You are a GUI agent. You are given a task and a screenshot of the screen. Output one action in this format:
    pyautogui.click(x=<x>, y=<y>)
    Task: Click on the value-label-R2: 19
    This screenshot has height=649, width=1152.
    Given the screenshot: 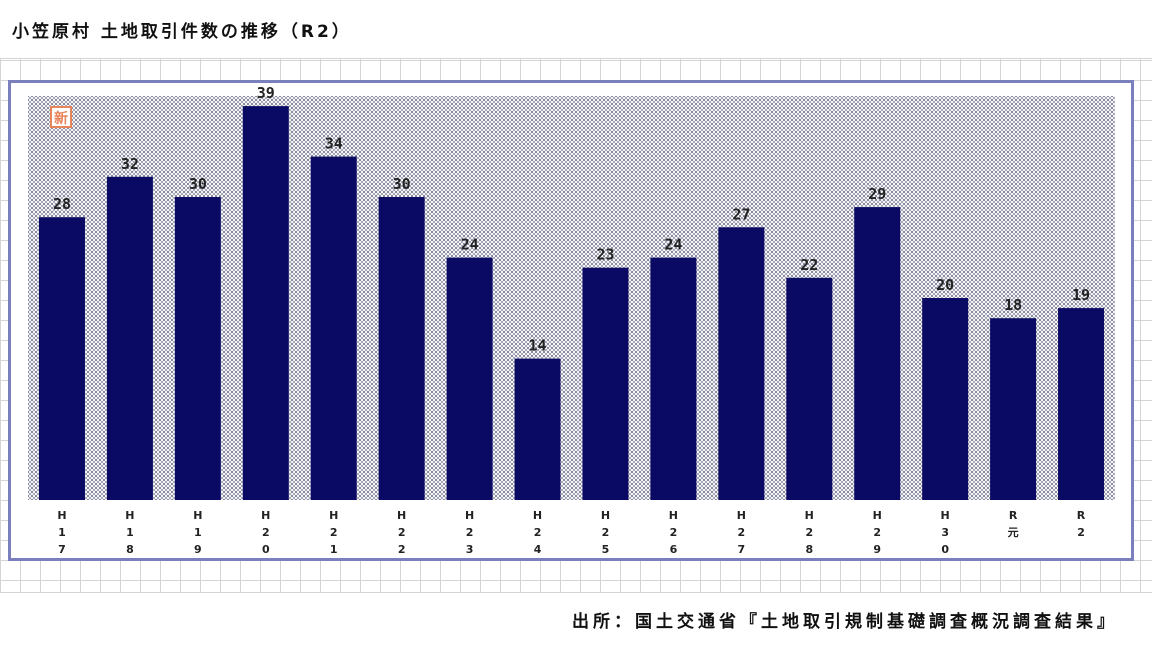 What is the action you would take?
    pyautogui.click(x=1081, y=295)
    